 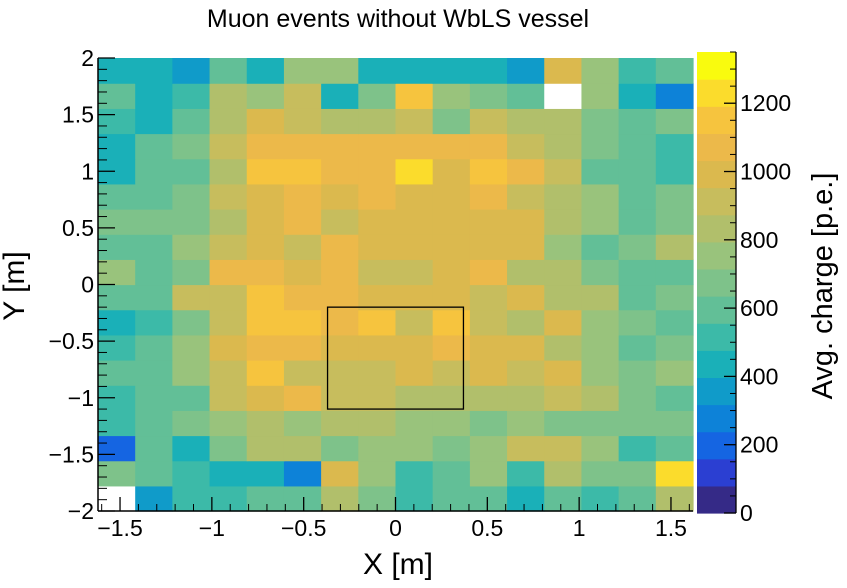 What do you see at coordinates (119, 528) in the screenshot?
I see `x-tick-label: −1.5` at bounding box center [119, 528].